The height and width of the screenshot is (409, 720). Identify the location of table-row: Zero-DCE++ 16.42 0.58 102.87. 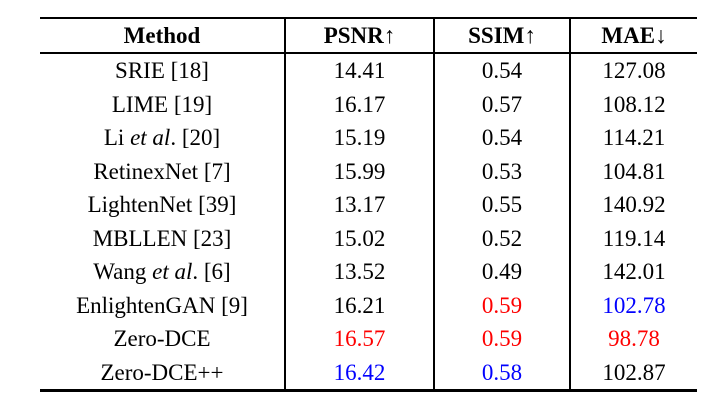
(368, 373).